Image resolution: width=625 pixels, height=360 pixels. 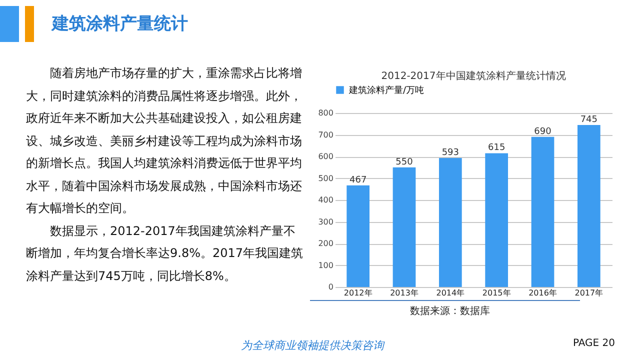 I want to click on data-label: 467, so click(x=358, y=180).